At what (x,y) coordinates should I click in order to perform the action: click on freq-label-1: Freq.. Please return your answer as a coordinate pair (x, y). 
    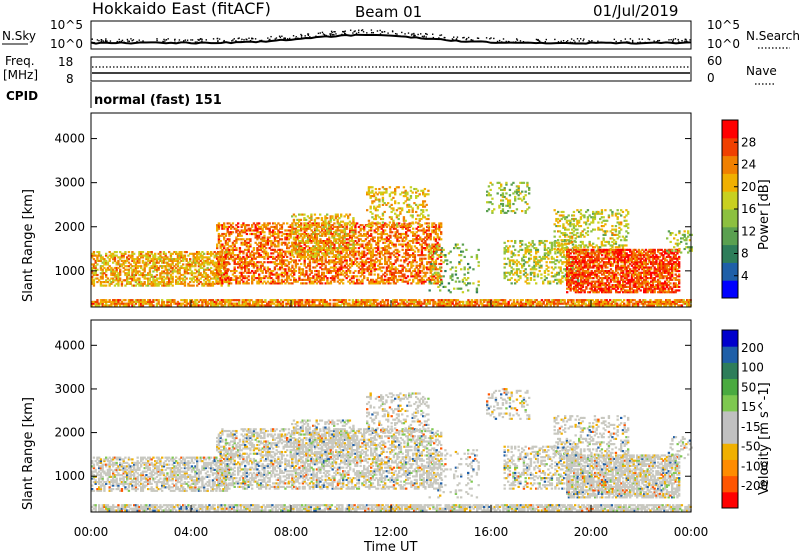
    Looking at the image, I should click on (20, 61).